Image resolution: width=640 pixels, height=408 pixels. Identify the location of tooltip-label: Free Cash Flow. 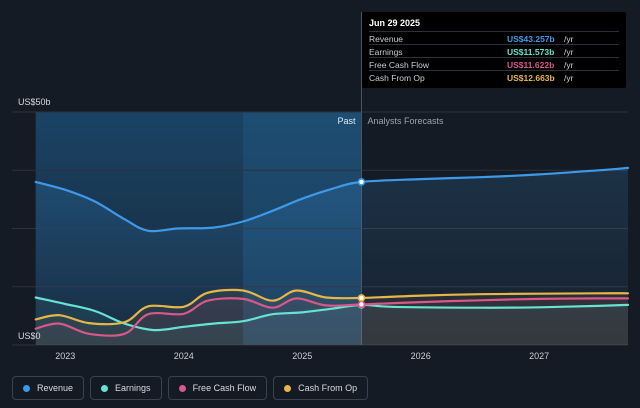
(399, 65).